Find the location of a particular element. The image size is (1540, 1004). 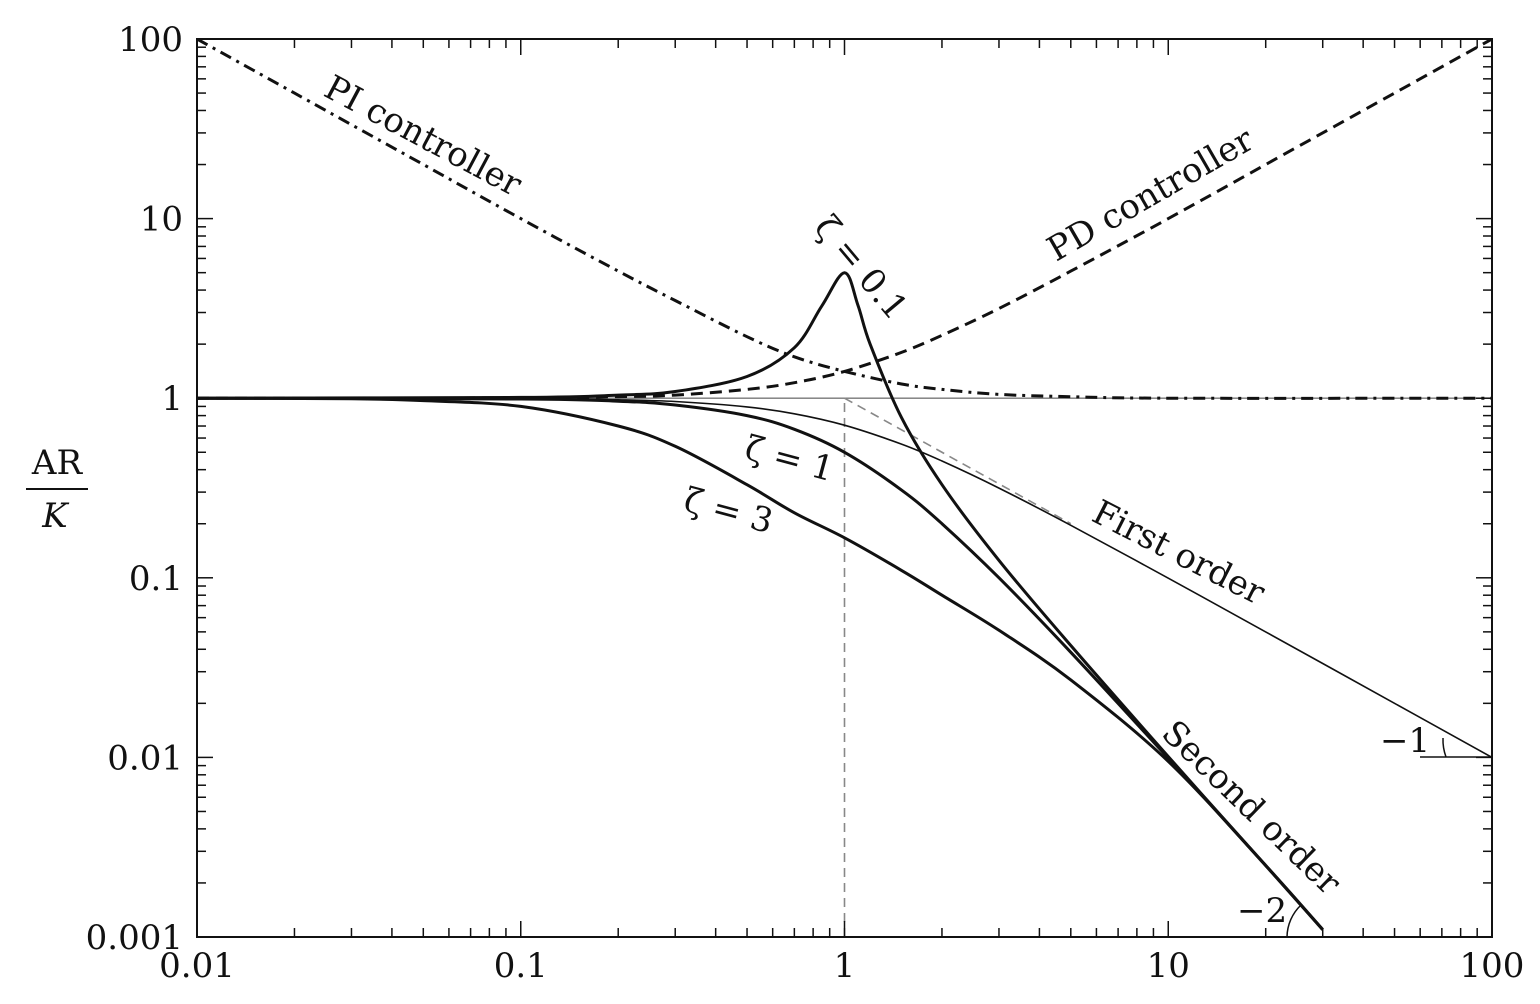

second-order-label: Second order is located at coordinates (1251, 808).